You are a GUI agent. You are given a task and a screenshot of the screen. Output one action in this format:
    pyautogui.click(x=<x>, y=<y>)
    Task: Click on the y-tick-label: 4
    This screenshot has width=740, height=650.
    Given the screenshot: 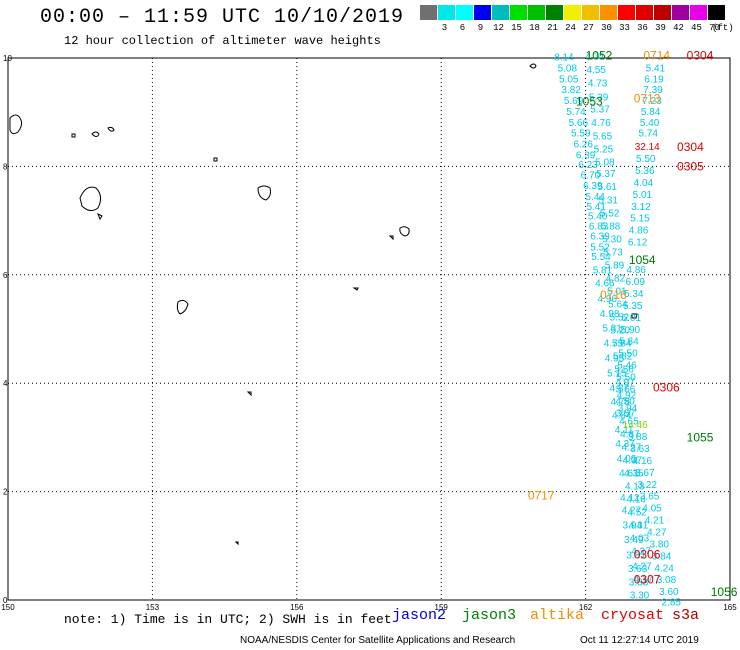 What is the action you would take?
    pyautogui.click(x=5, y=383)
    